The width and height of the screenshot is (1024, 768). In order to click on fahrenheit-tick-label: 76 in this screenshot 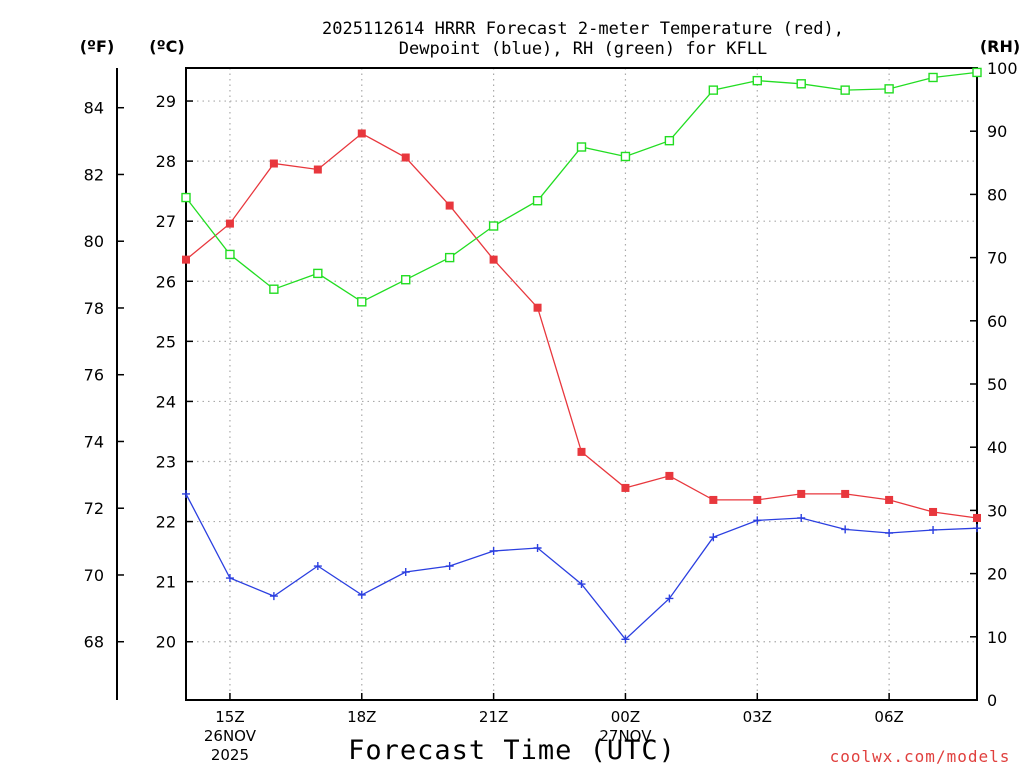, I will do `click(94, 375)`.